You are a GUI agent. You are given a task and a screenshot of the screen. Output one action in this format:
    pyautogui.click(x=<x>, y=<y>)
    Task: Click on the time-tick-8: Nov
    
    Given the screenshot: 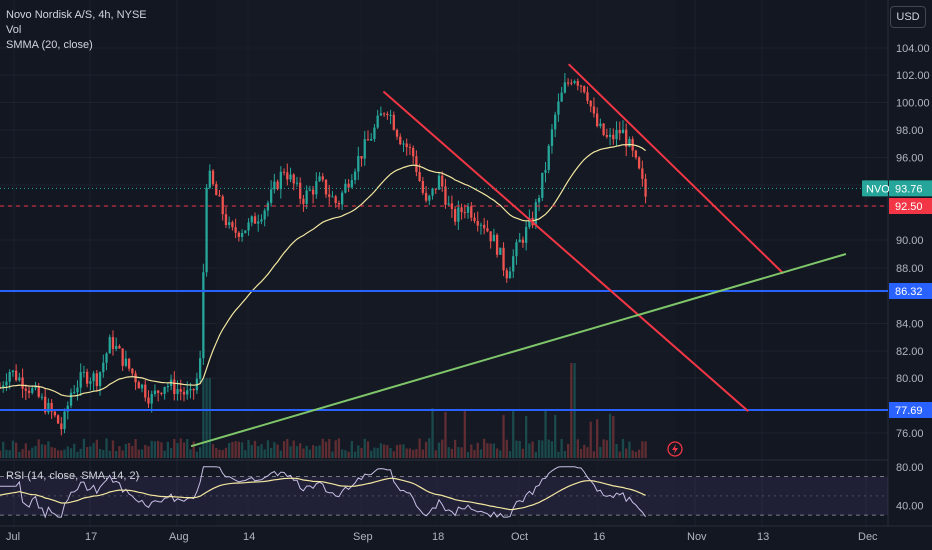 What is the action you would take?
    pyautogui.click(x=697, y=537)
    